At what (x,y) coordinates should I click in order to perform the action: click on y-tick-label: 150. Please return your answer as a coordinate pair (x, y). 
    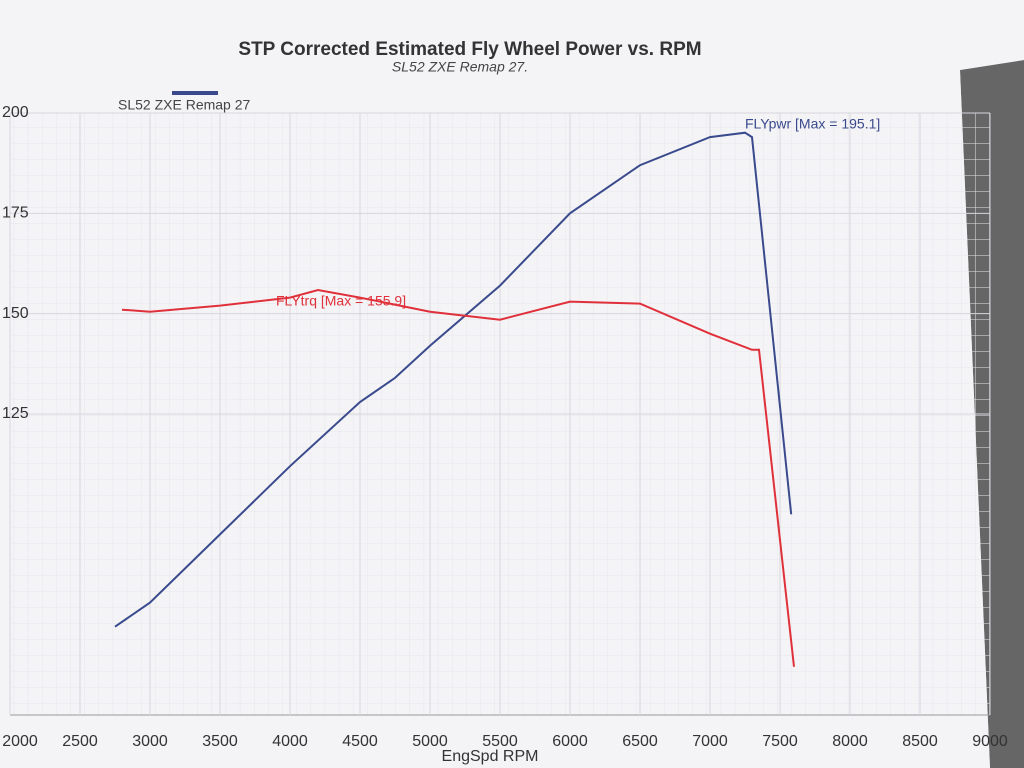
    Looking at the image, I should click on (15, 313).